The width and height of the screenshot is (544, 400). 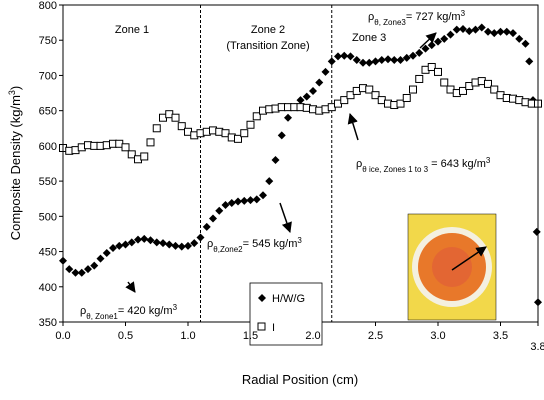 I want to click on x-tick-label: 3.5, so click(x=500, y=336).